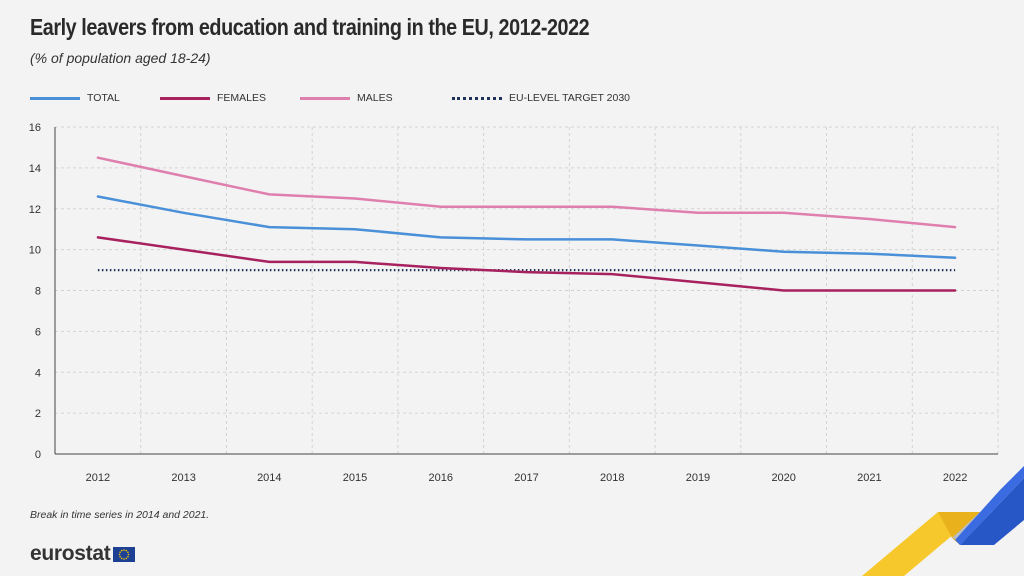 The height and width of the screenshot is (576, 1024). I want to click on x-tick-label: 2018, so click(612, 478).